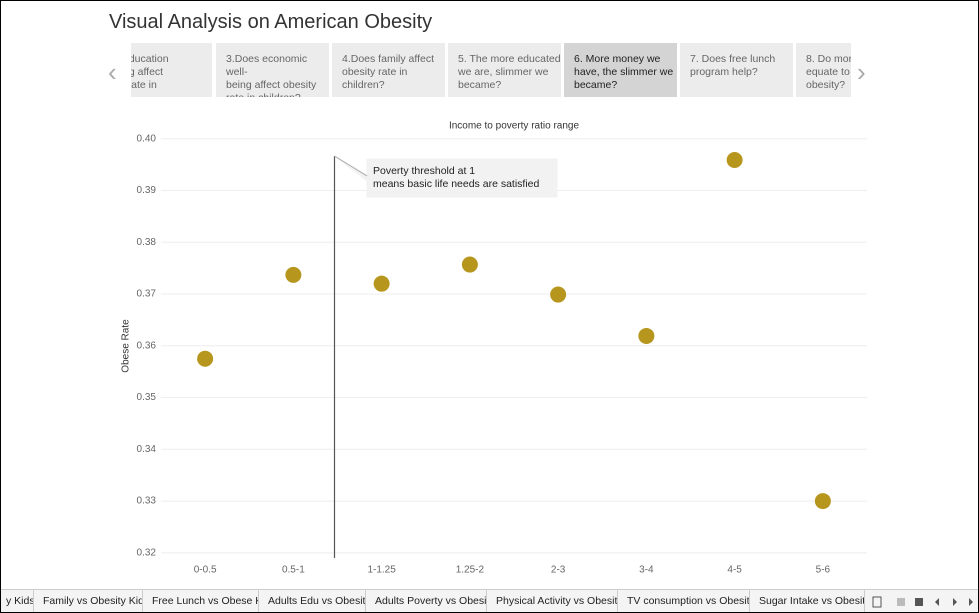 The height and width of the screenshot is (613, 979). Describe the element at coordinates (88, 601) in the screenshot. I see `sheet-tab: Family vs Obesity Kids` at that location.